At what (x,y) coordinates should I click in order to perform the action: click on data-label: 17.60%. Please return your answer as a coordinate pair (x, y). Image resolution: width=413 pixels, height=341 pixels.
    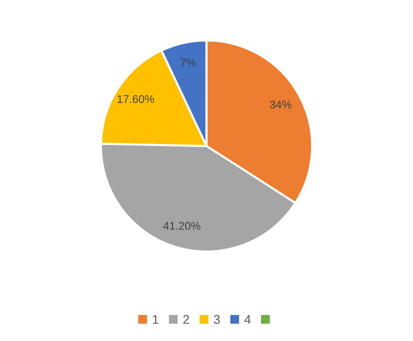
    Looking at the image, I should click on (136, 99).